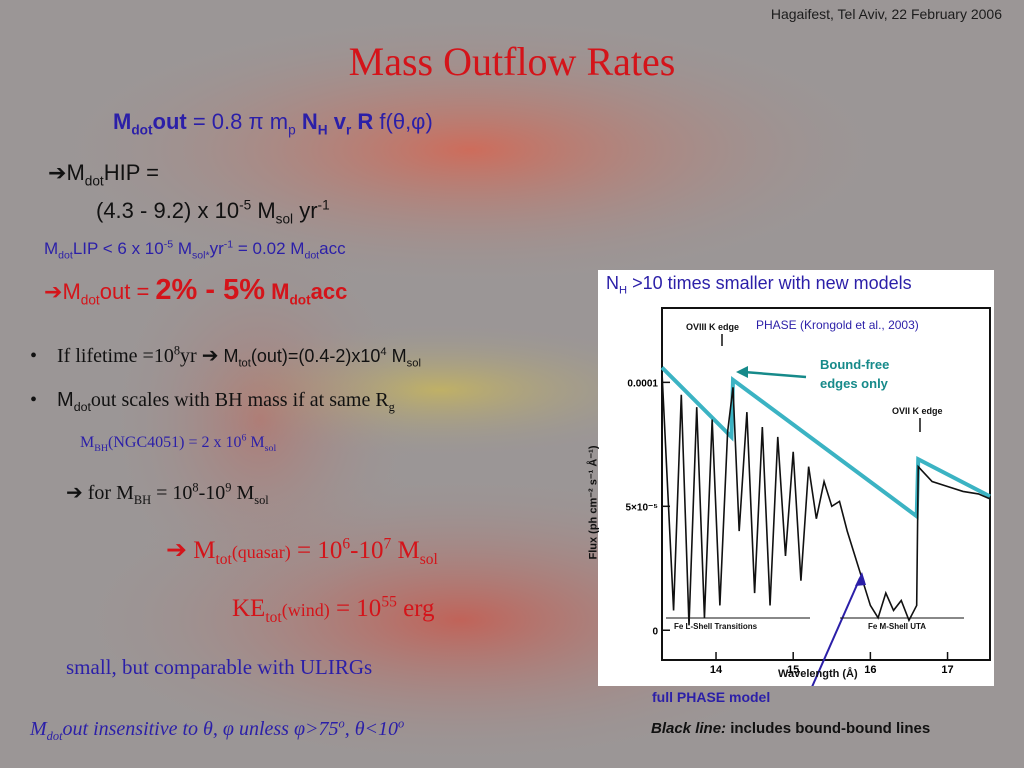 The image size is (1024, 768). Describe the element at coordinates (742, 372) in the screenshot. I see `bound-free-arrowhead` at that location.